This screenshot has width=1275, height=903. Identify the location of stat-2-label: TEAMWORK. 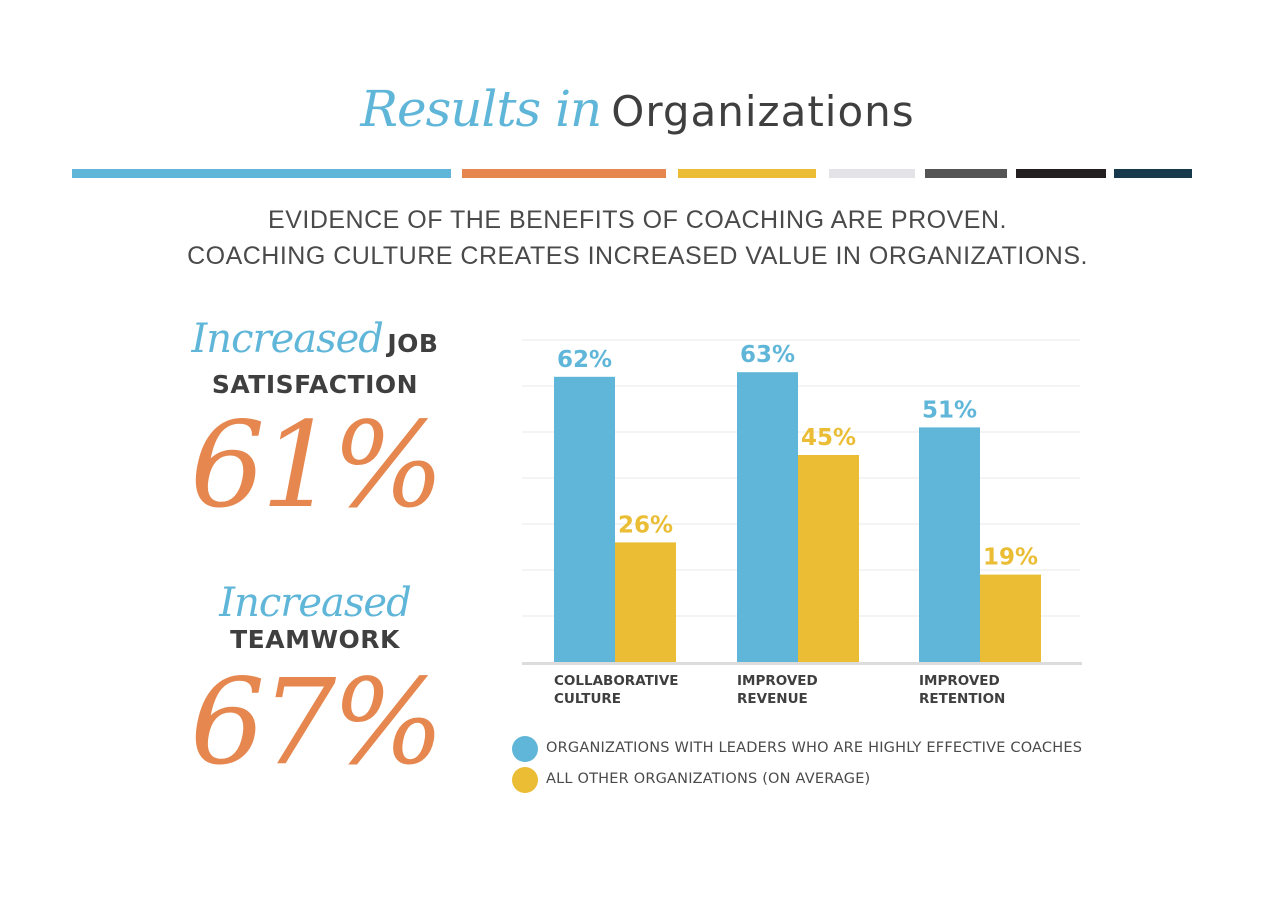
(315, 639).